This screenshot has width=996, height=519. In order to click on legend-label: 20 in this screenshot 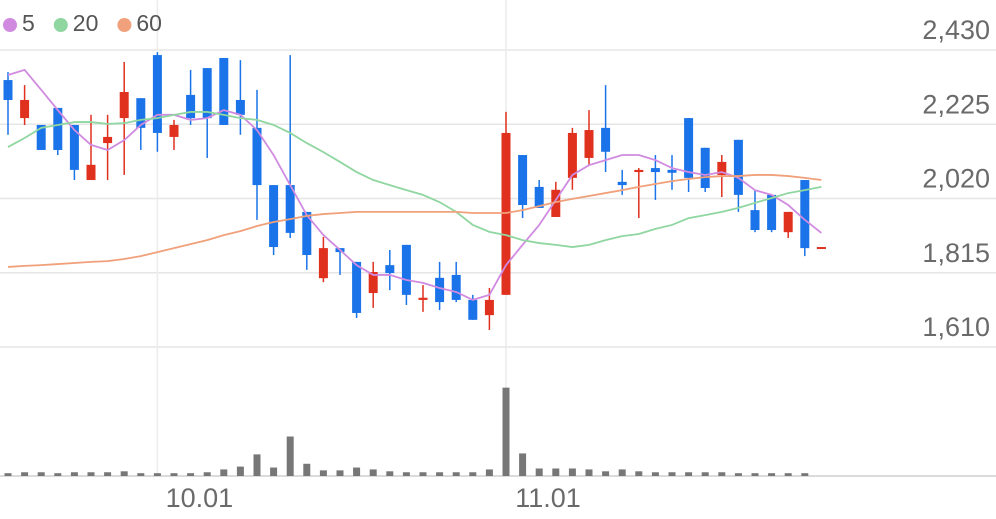, I will do `click(86, 23)`.